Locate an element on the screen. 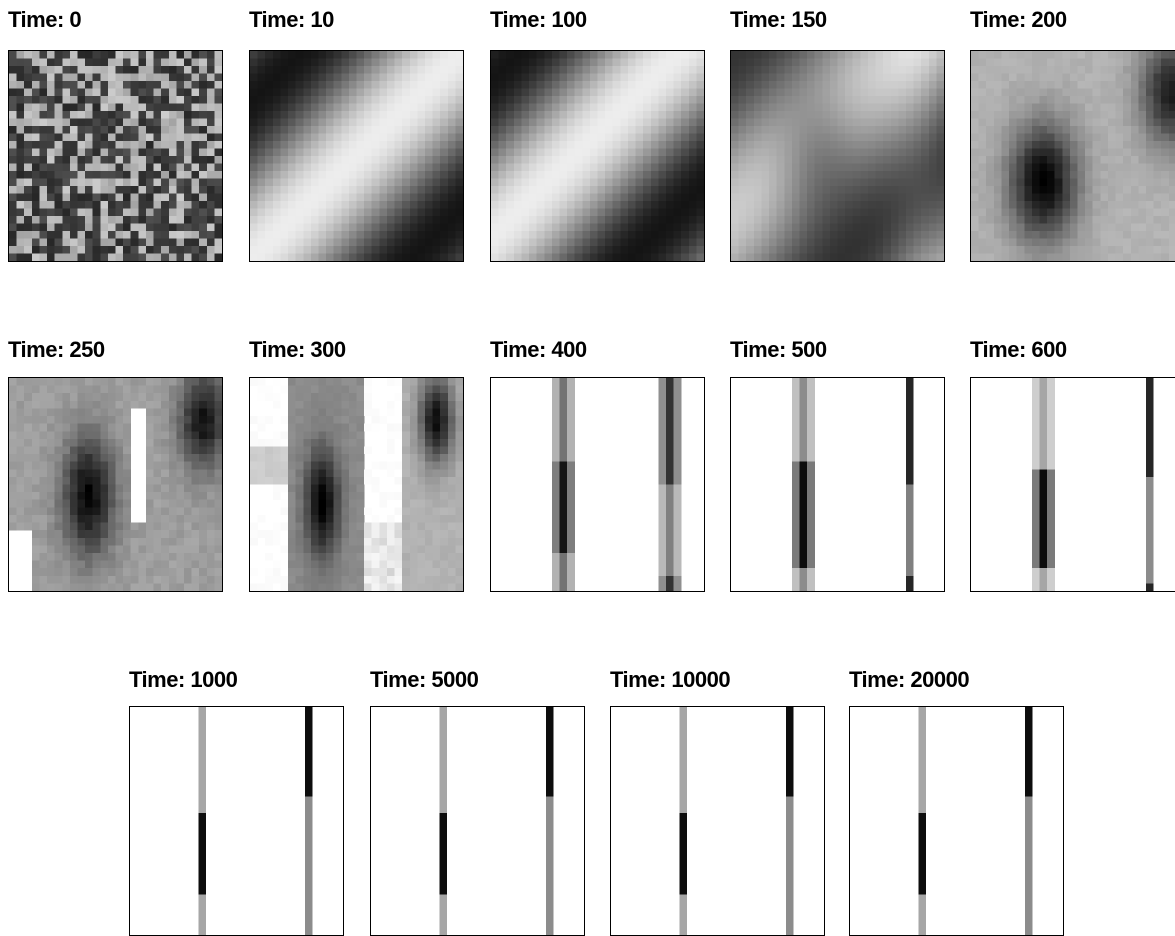 The image size is (1175, 936). panel-label: Time: 10 is located at coordinates (291, 20).